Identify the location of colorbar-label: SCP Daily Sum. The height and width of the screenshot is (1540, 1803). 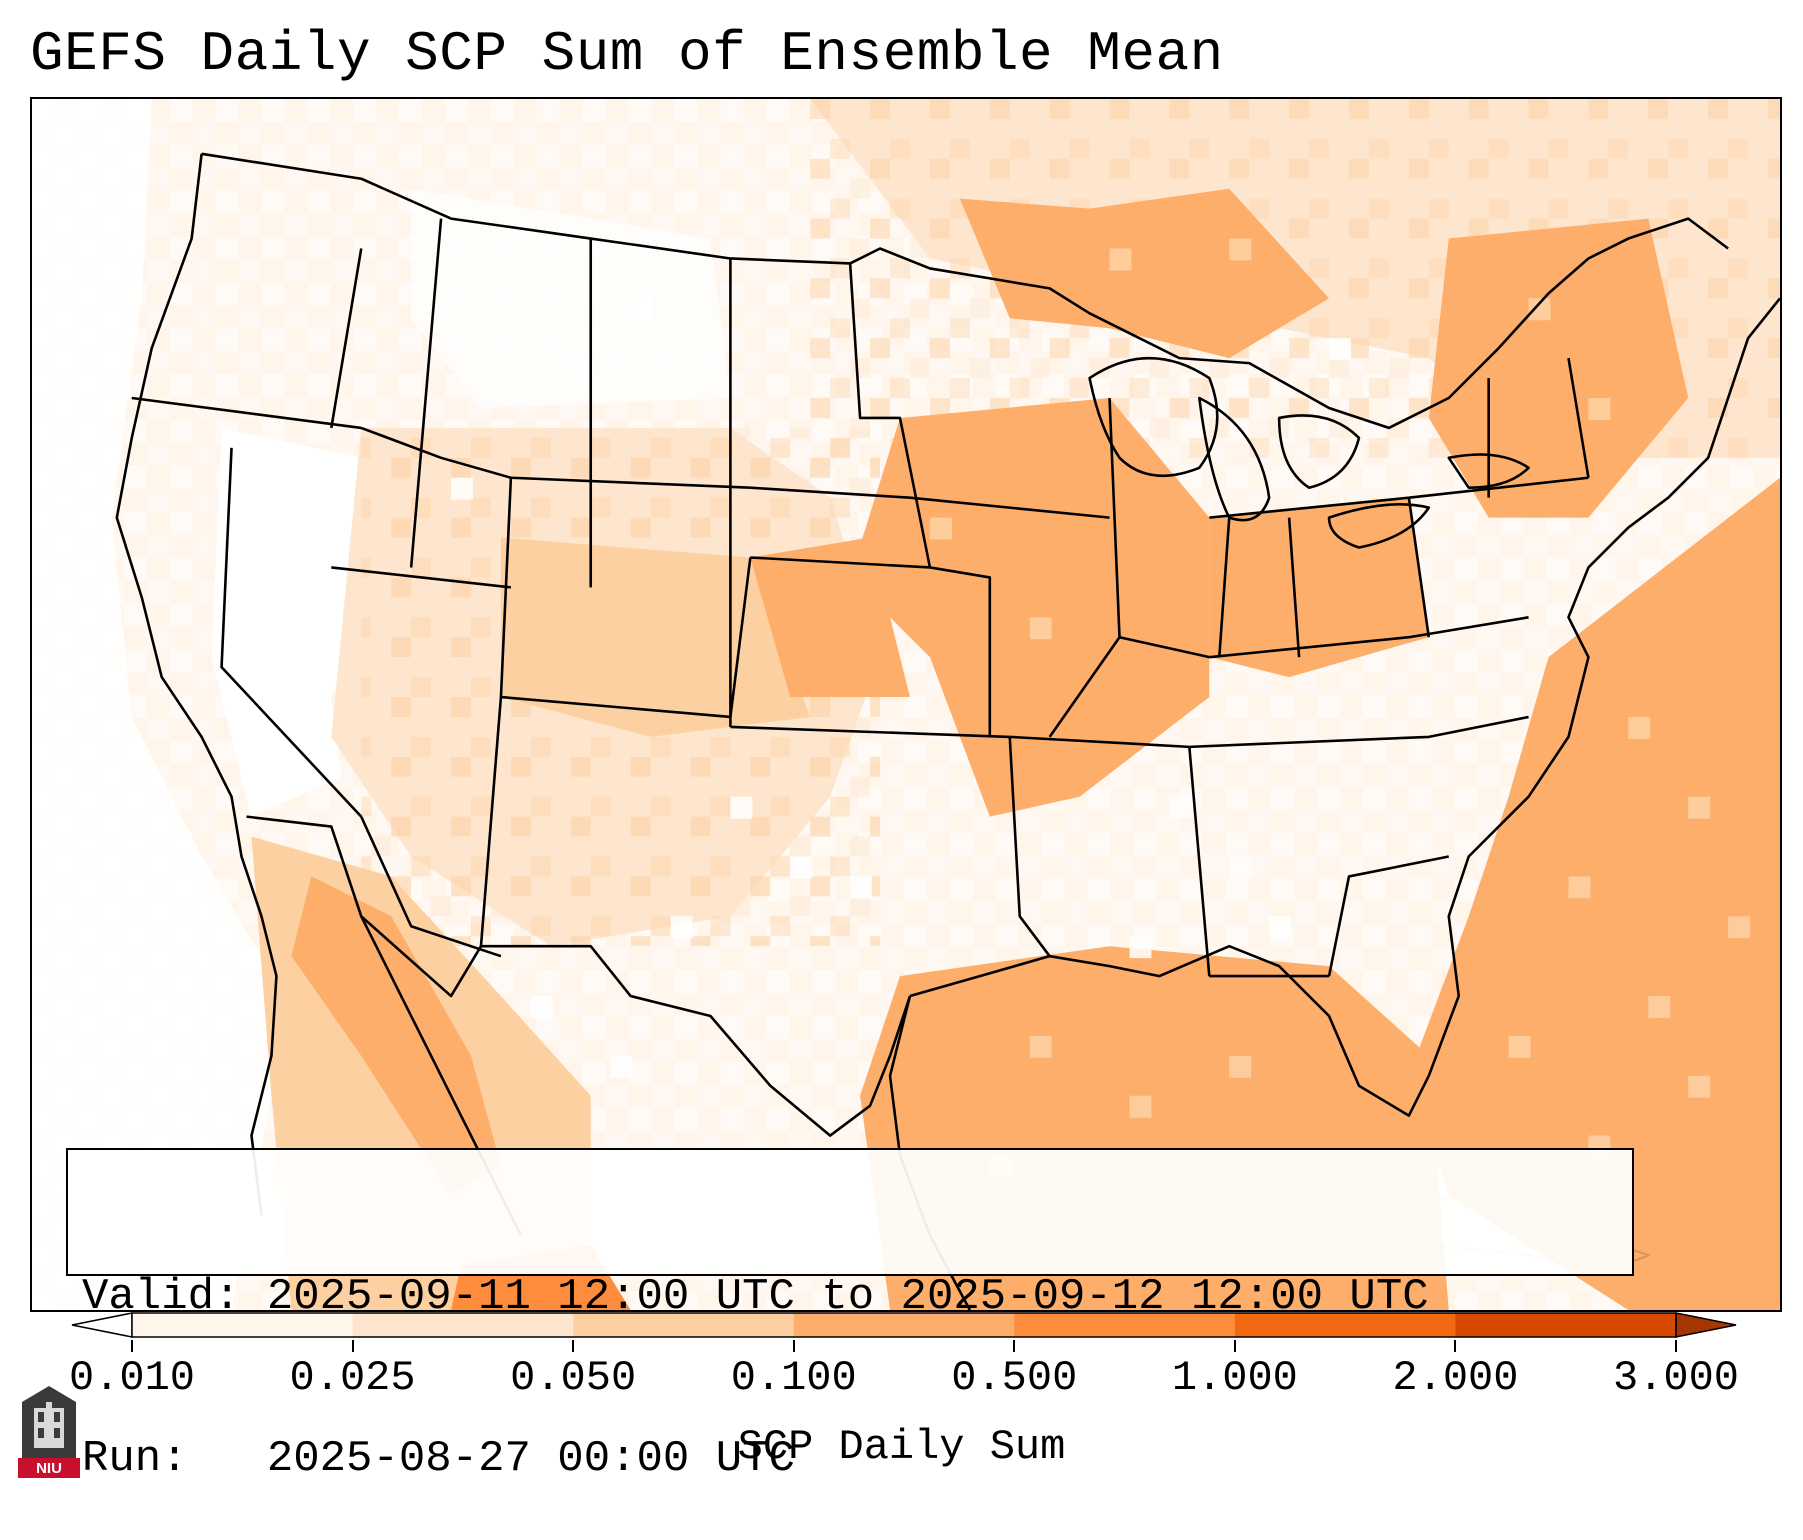
(901, 1447).